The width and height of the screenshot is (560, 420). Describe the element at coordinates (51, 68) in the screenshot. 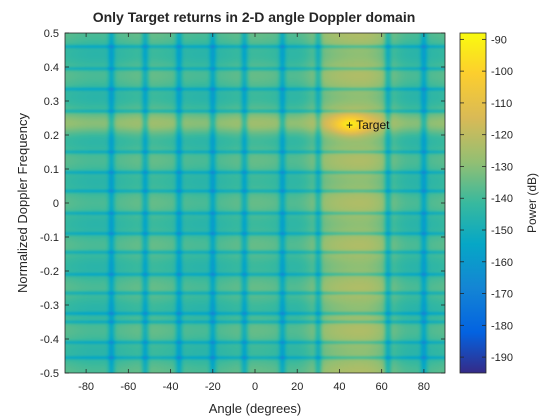

I see `y-tick-label: 0.4` at that location.